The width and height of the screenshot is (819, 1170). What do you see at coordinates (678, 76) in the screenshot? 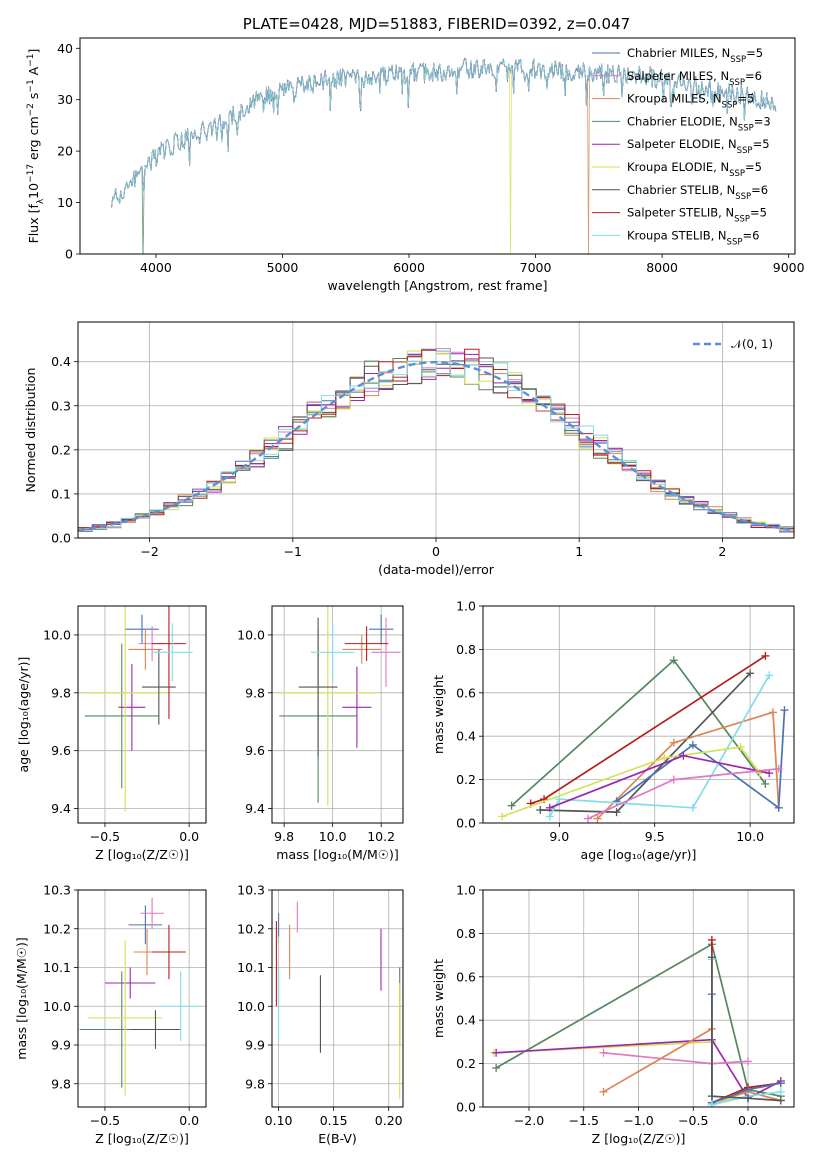
I see `legend-name: Salpeter MILES, N` at bounding box center [678, 76].